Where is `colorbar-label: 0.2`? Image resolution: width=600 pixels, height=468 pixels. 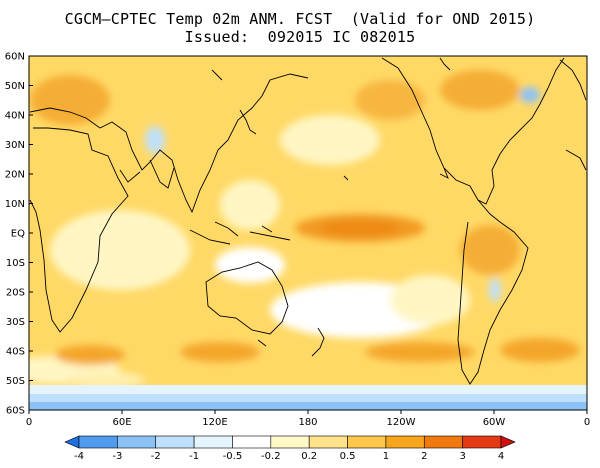
colorbar-label: 0.2 is located at coordinates (309, 456).